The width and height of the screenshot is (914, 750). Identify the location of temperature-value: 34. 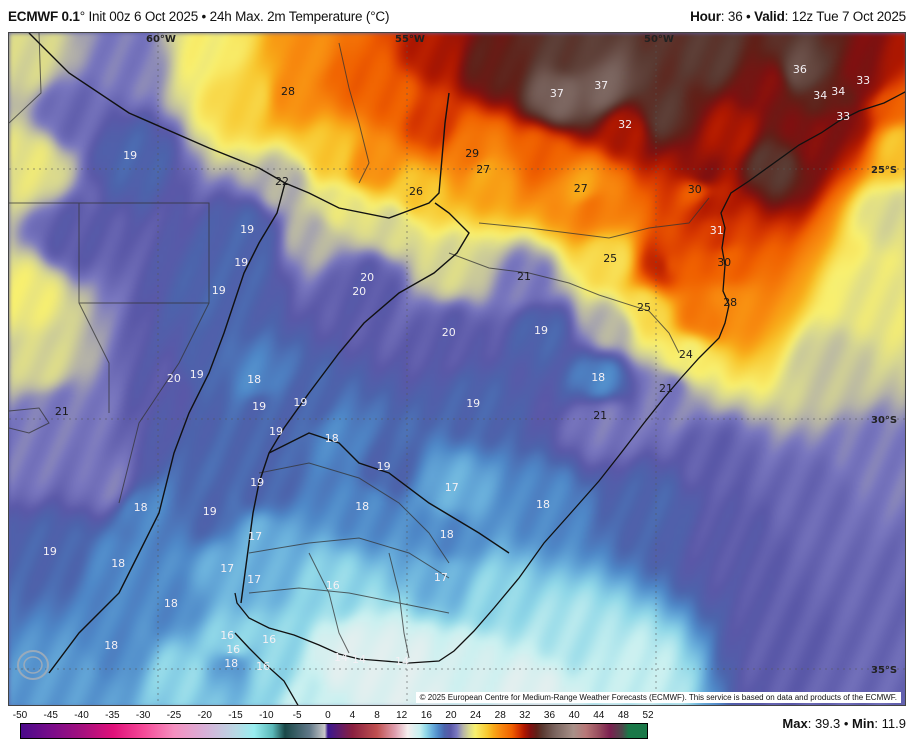
(838, 91).